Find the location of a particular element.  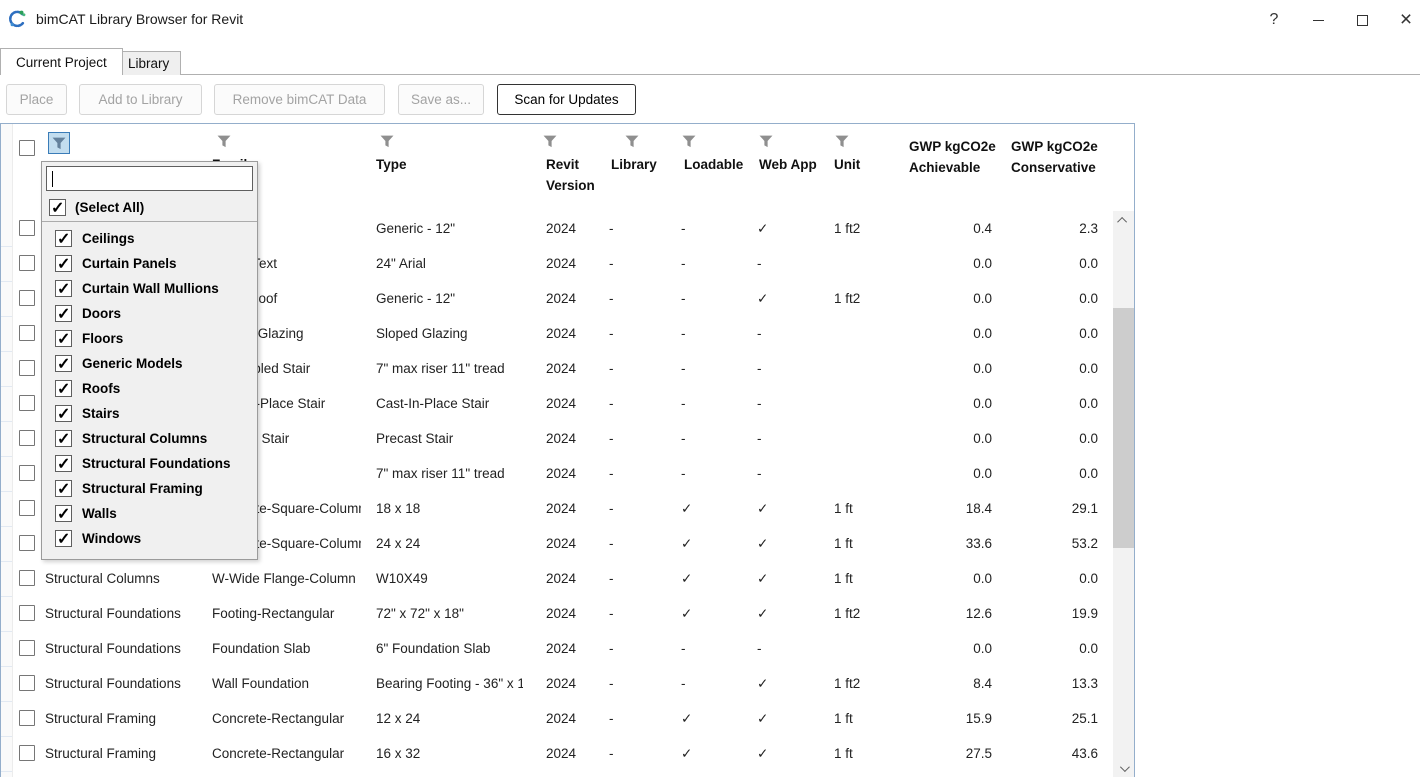

cell-web-app: - is located at coordinates (759, 263).